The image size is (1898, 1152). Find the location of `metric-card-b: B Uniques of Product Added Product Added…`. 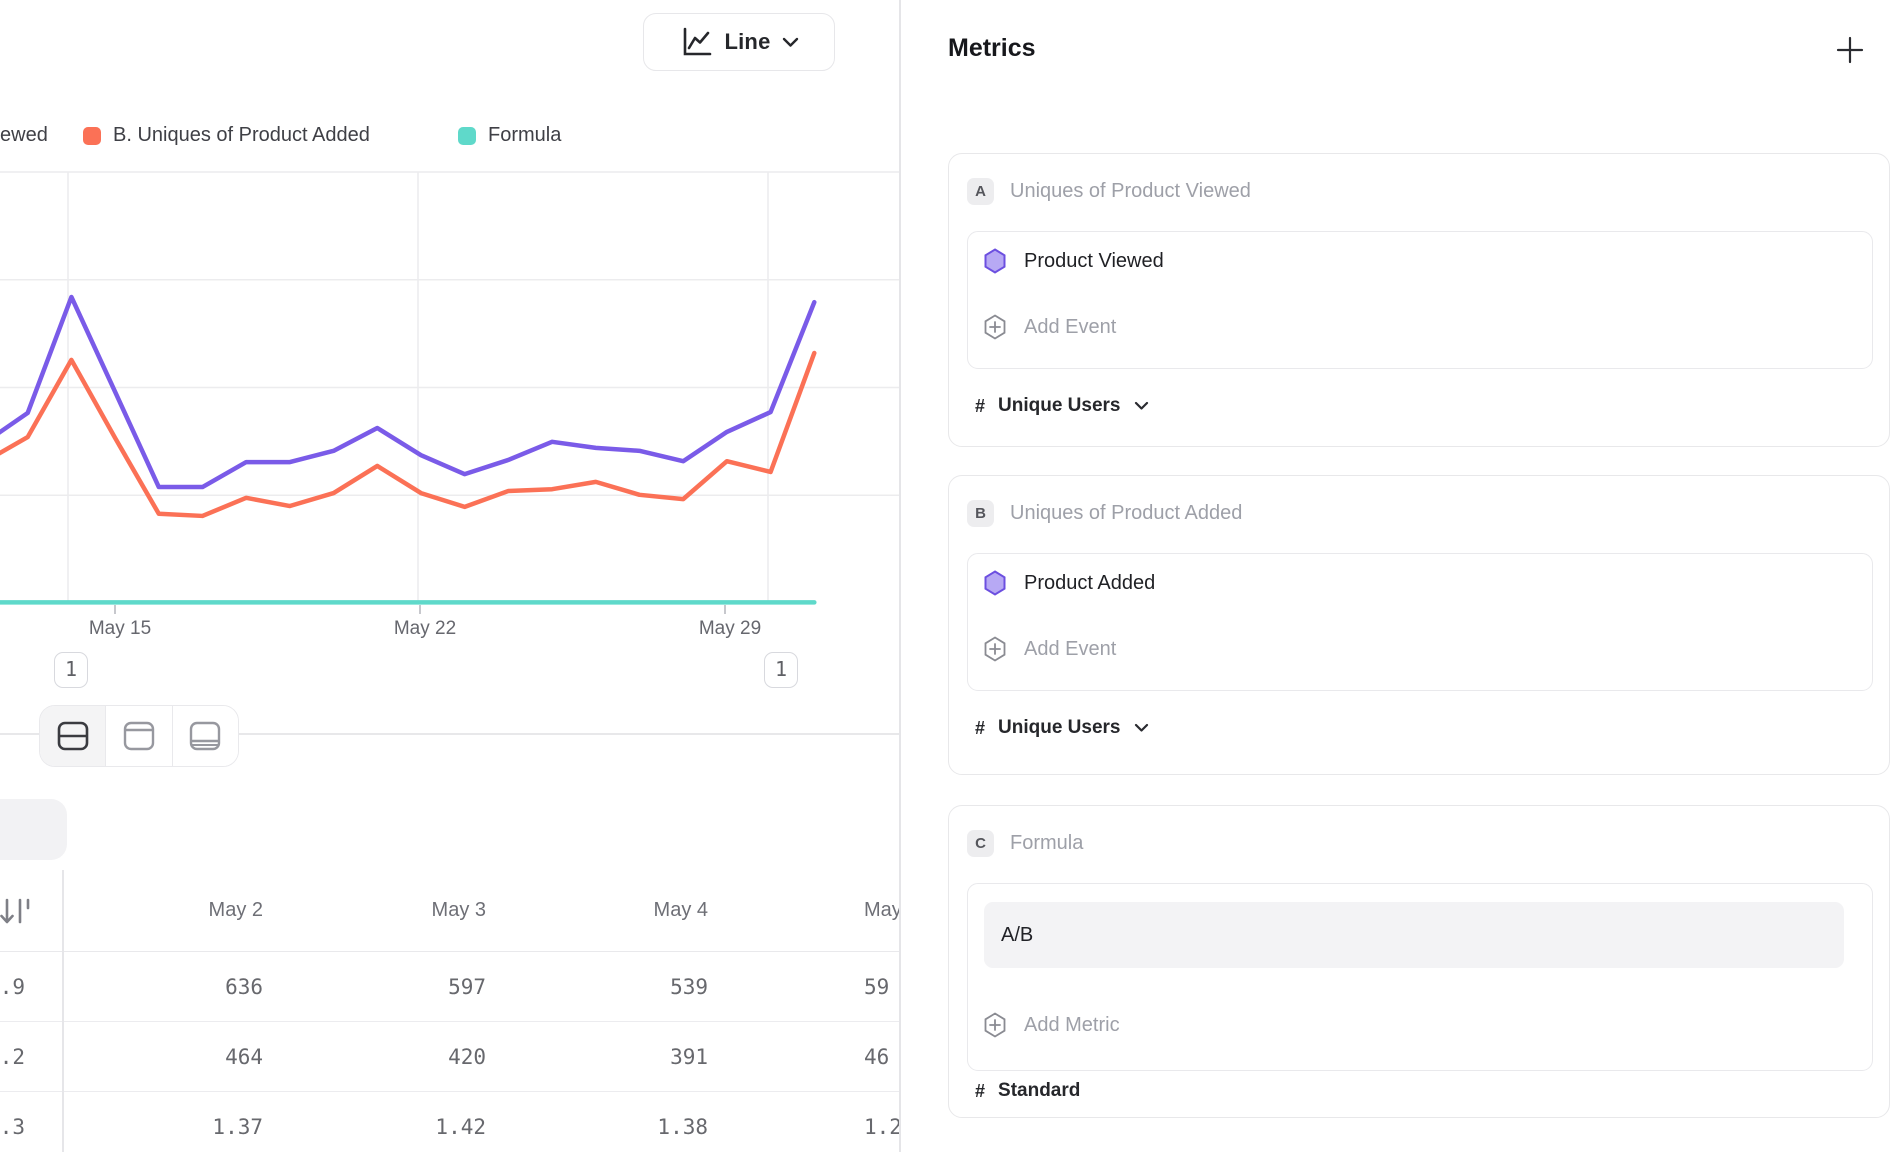

metric-card-b: B Uniques of Product Added Product Added… is located at coordinates (1419, 625).